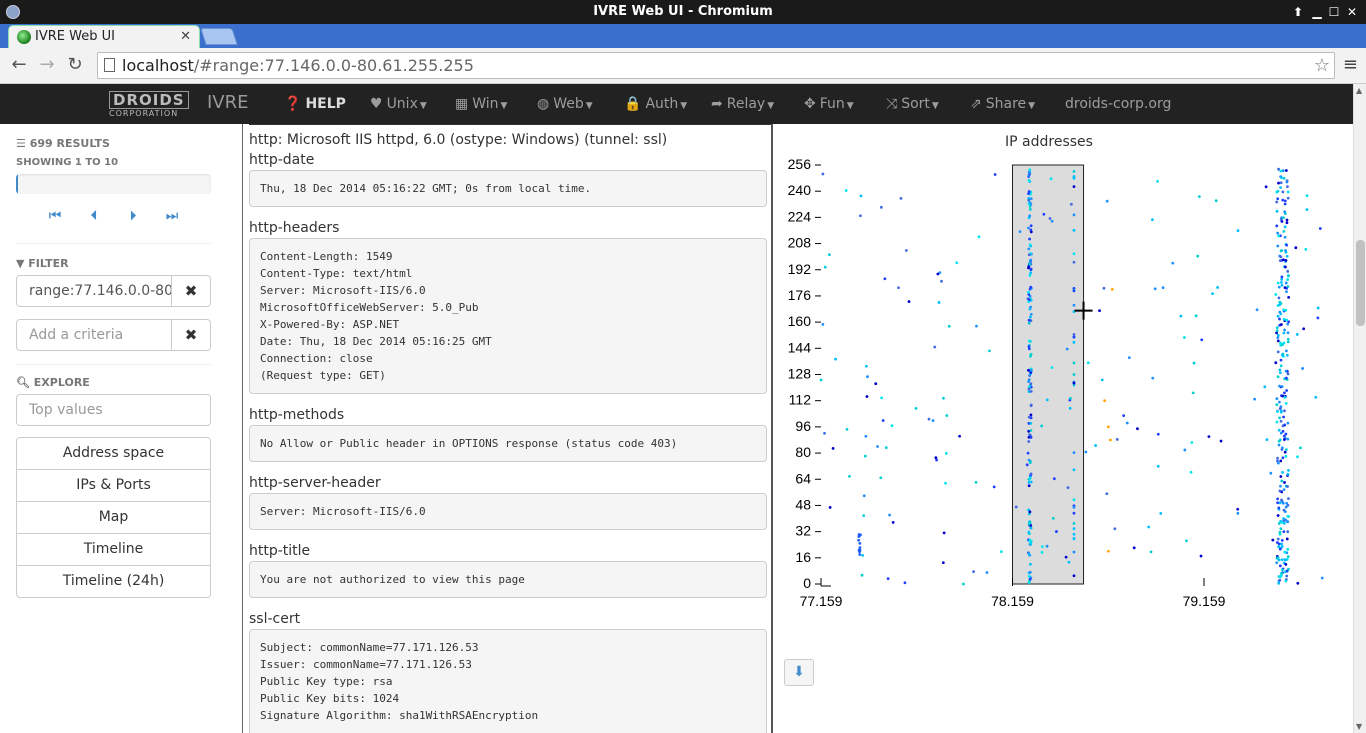 The image size is (1366, 733). Describe the element at coordinates (55, 216) in the screenshot. I see `first-page-icon: ⏮` at that location.